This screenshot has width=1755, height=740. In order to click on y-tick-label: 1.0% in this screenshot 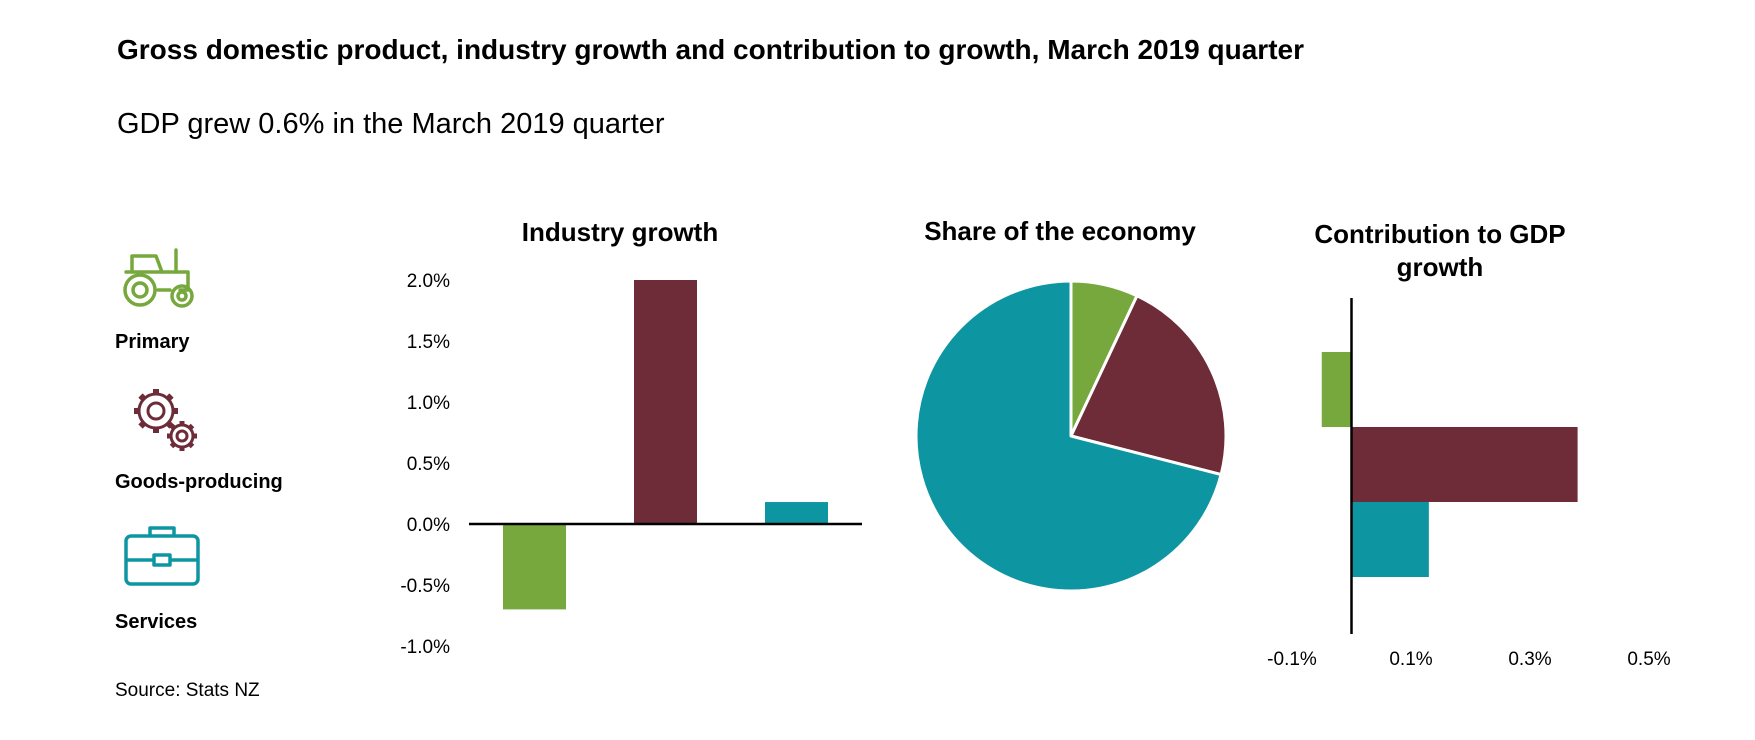, I will do `click(428, 403)`.